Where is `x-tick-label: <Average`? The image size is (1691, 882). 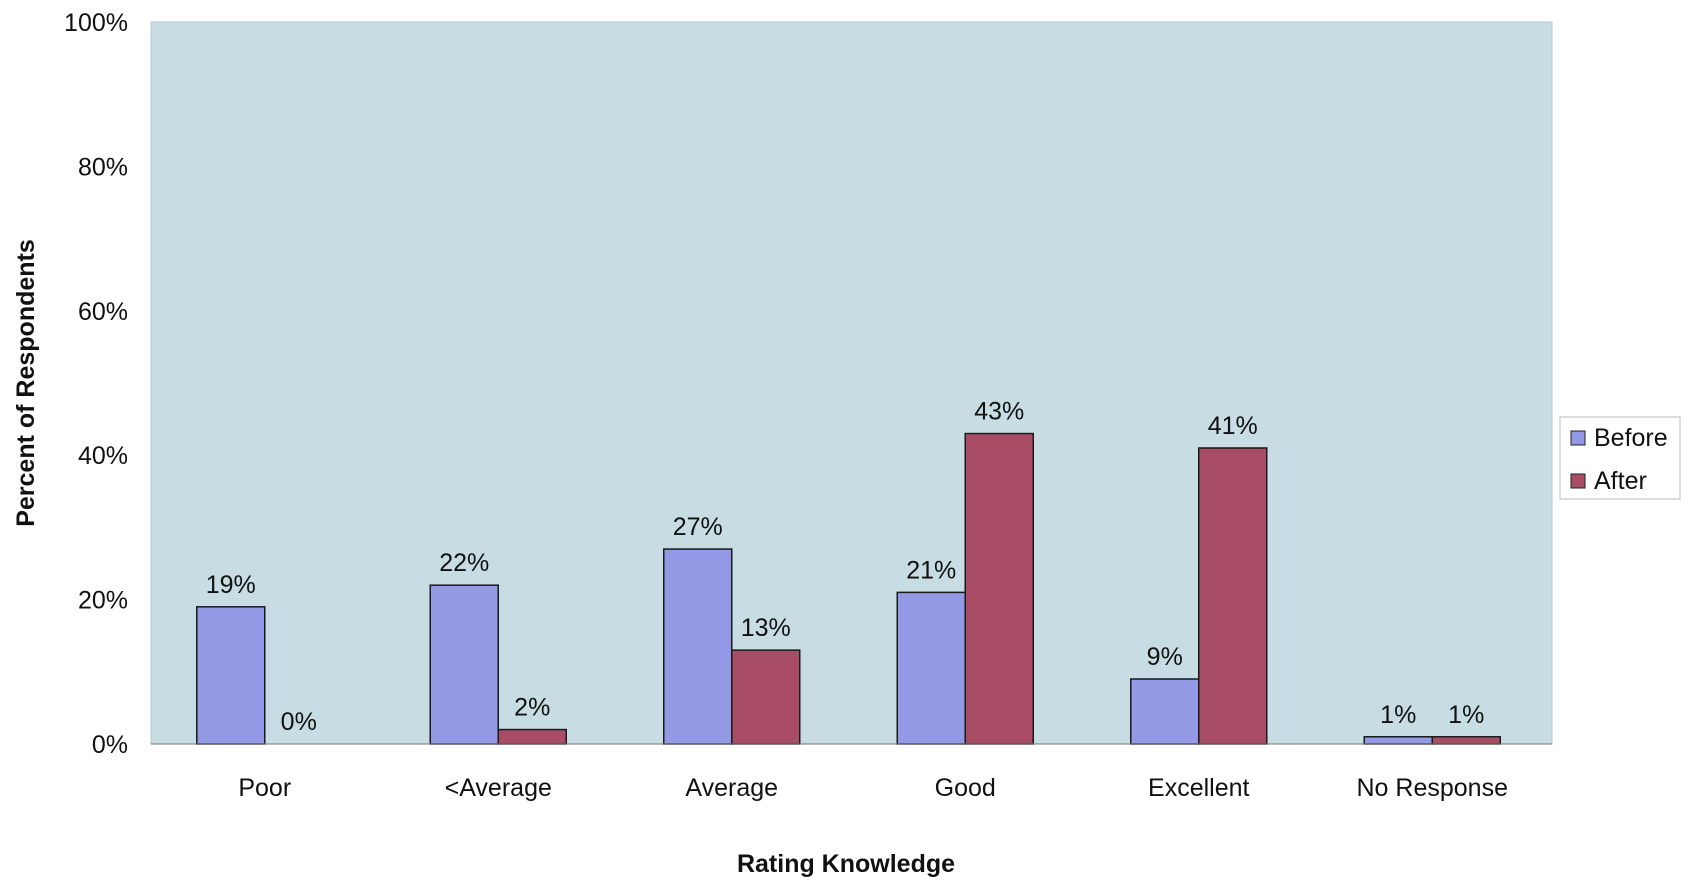
x-tick-label: <Average is located at coordinates (498, 788).